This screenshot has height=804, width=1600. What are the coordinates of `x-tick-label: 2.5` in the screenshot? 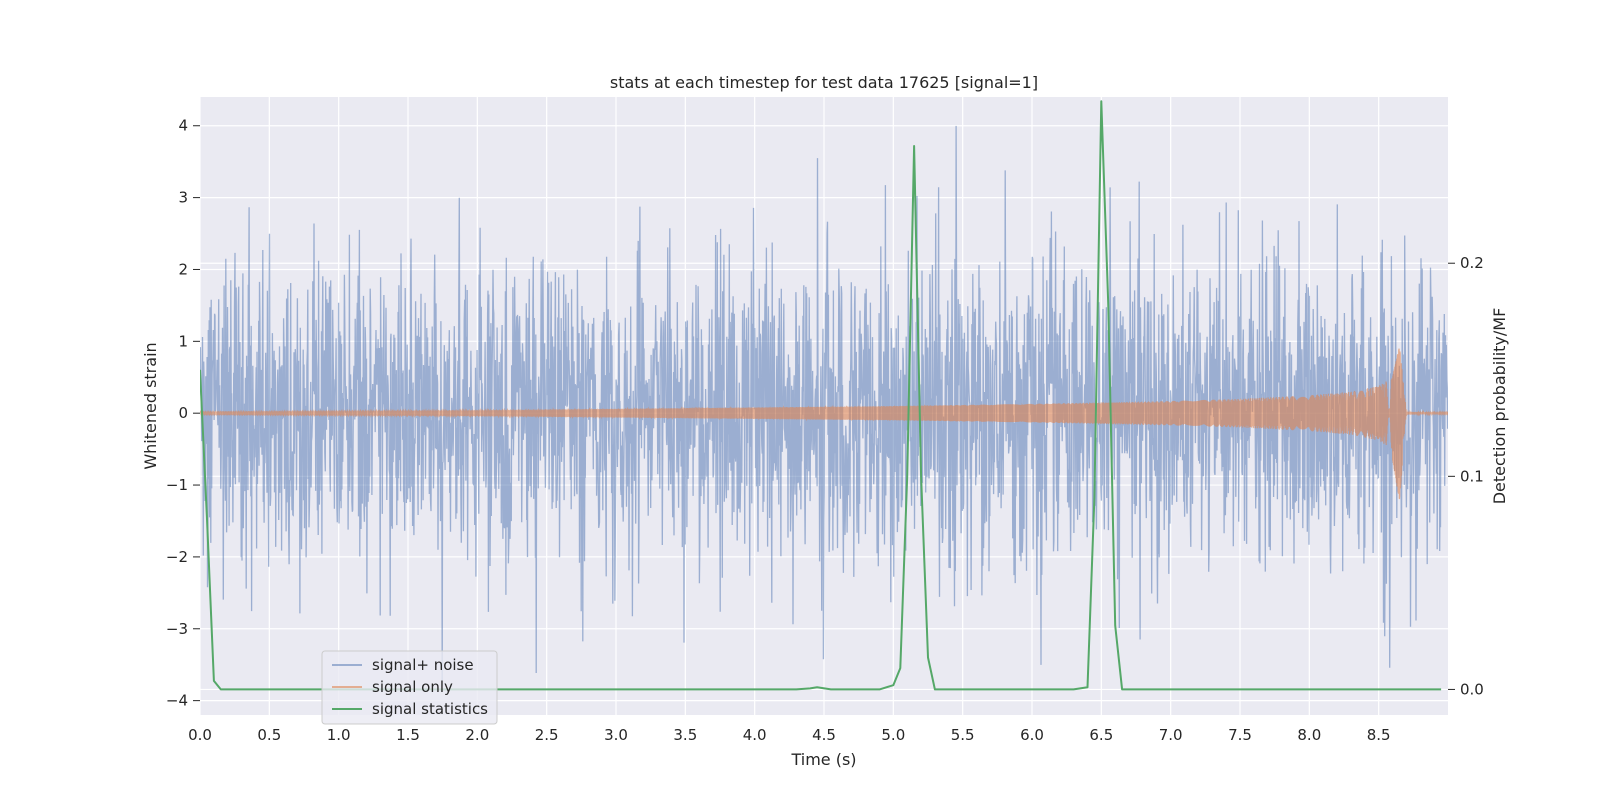 It's located at (547, 735).